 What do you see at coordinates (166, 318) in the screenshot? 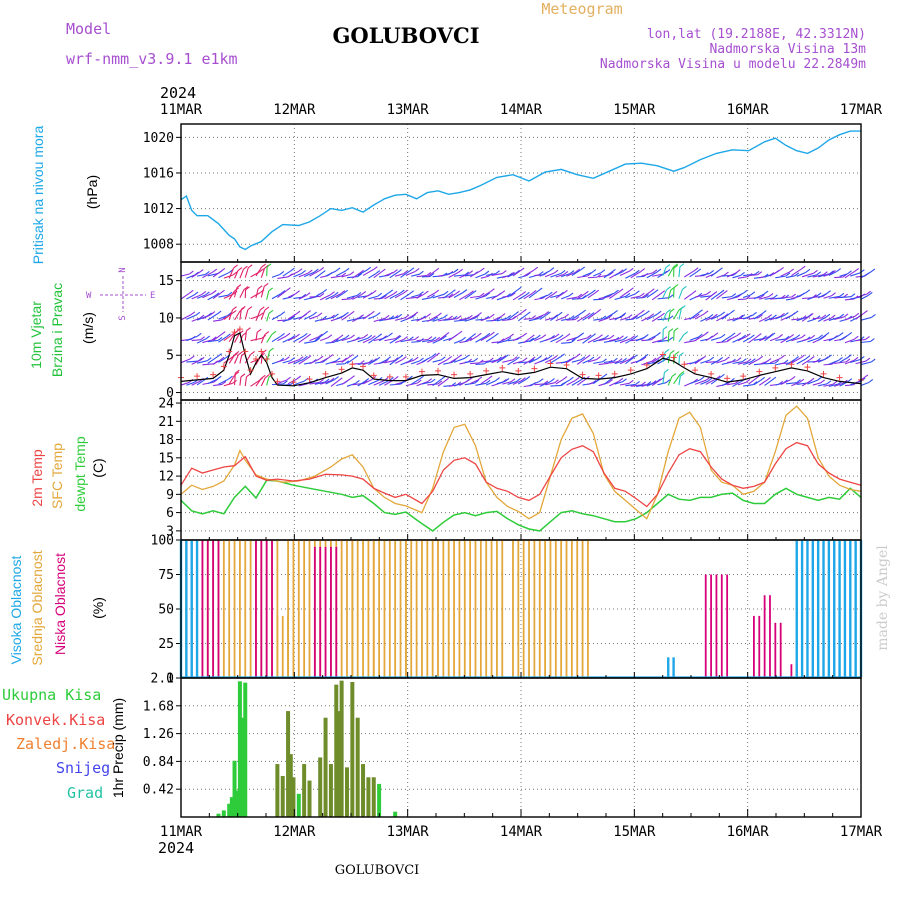
I see `wind-ytick-label: 10` at bounding box center [166, 318].